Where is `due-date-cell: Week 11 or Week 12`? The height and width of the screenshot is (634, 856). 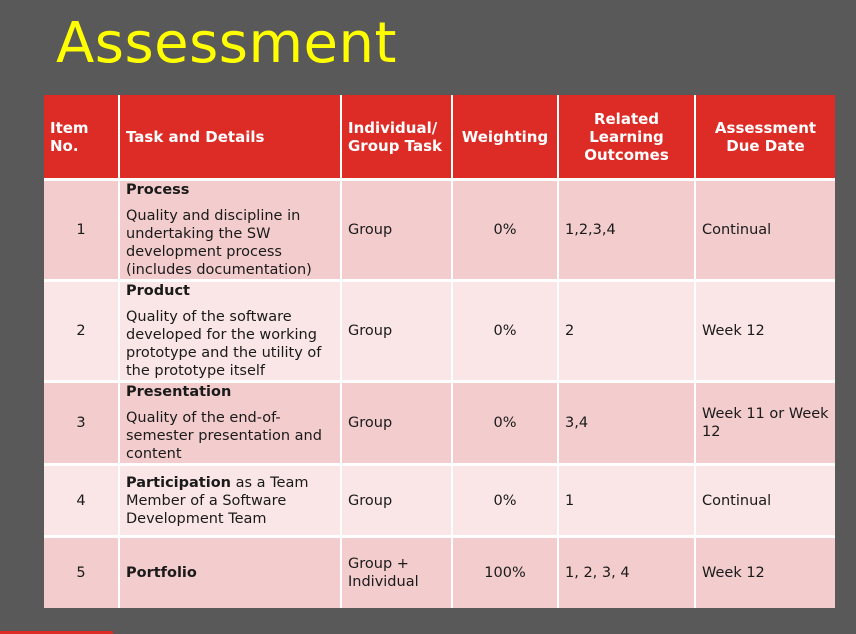
due-date-cell: Week 11 or Week 12 is located at coordinates (765, 424).